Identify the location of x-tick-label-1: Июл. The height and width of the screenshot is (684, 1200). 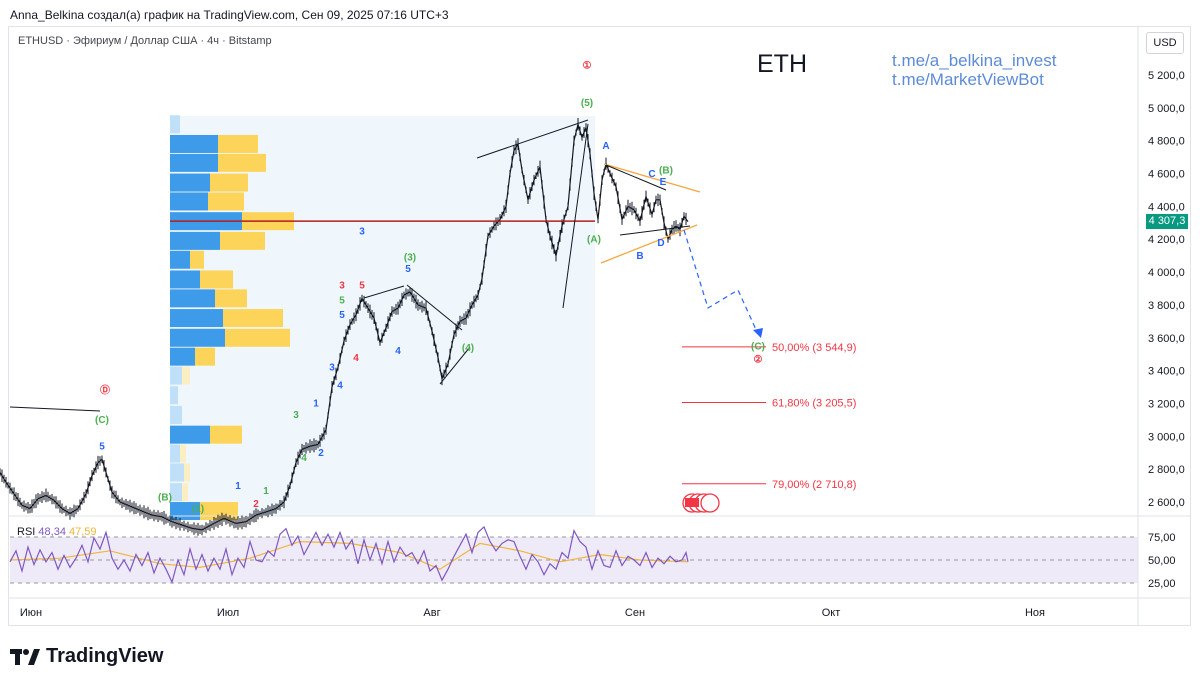
(228, 613).